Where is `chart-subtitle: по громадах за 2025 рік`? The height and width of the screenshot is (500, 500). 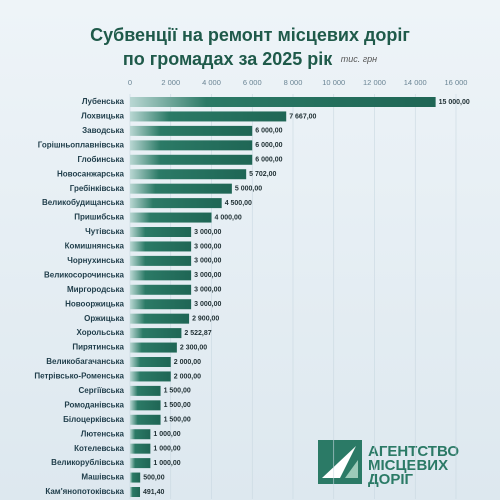 chart-subtitle: по громадах за 2025 рік is located at coordinates (228, 59).